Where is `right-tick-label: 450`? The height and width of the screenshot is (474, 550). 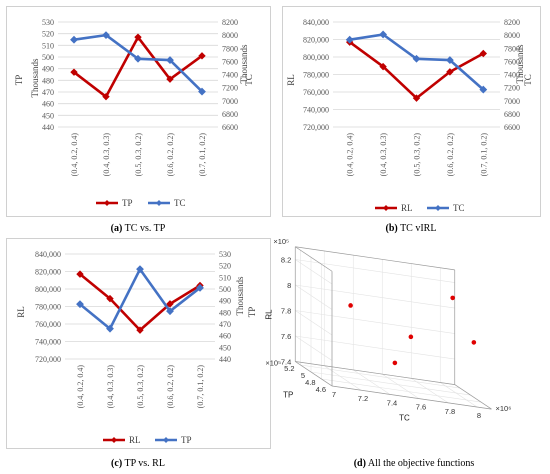
right-tick-label: 450 is located at coordinates (225, 347).